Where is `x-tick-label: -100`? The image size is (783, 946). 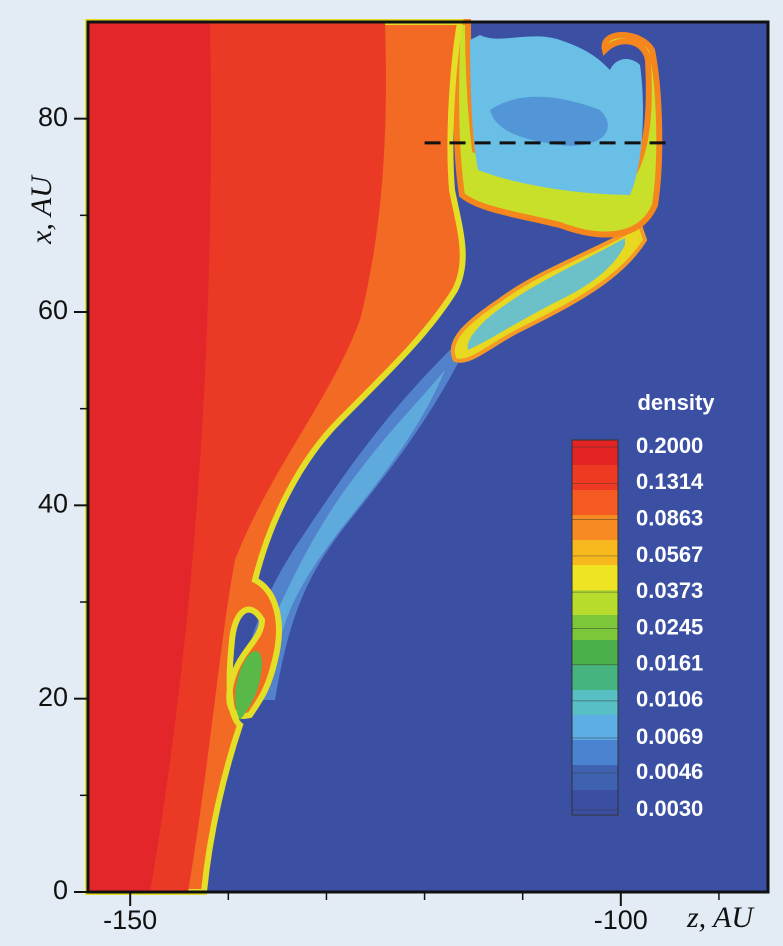 x-tick-label: -100 is located at coordinates (621, 920).